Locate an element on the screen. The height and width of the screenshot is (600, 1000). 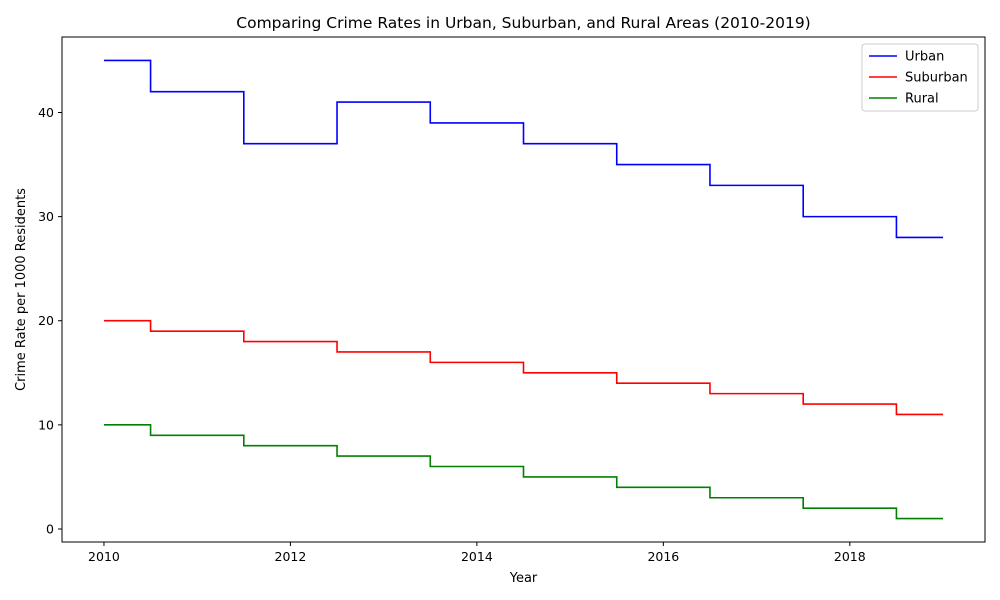
x-tick-label: 2010 is located at coordinates (104, 556).